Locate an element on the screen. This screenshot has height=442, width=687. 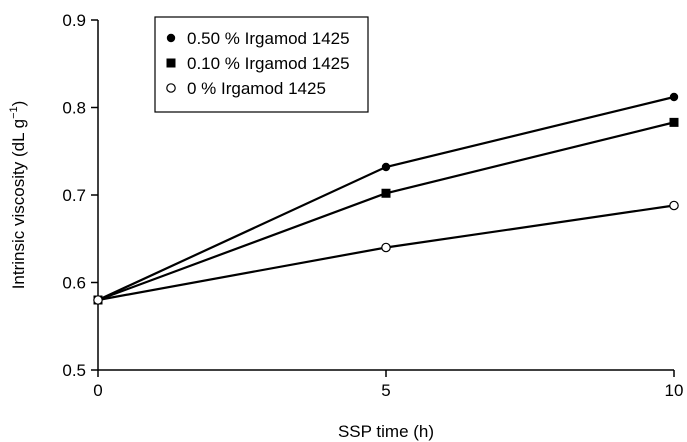
legend-box is located at coordinates (261, 64).